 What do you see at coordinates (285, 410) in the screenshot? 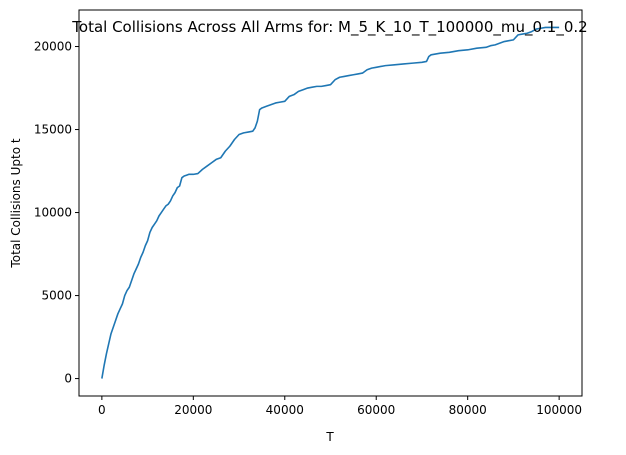
I see `x-tick-label: 40000` at bounding box center [285, 410].